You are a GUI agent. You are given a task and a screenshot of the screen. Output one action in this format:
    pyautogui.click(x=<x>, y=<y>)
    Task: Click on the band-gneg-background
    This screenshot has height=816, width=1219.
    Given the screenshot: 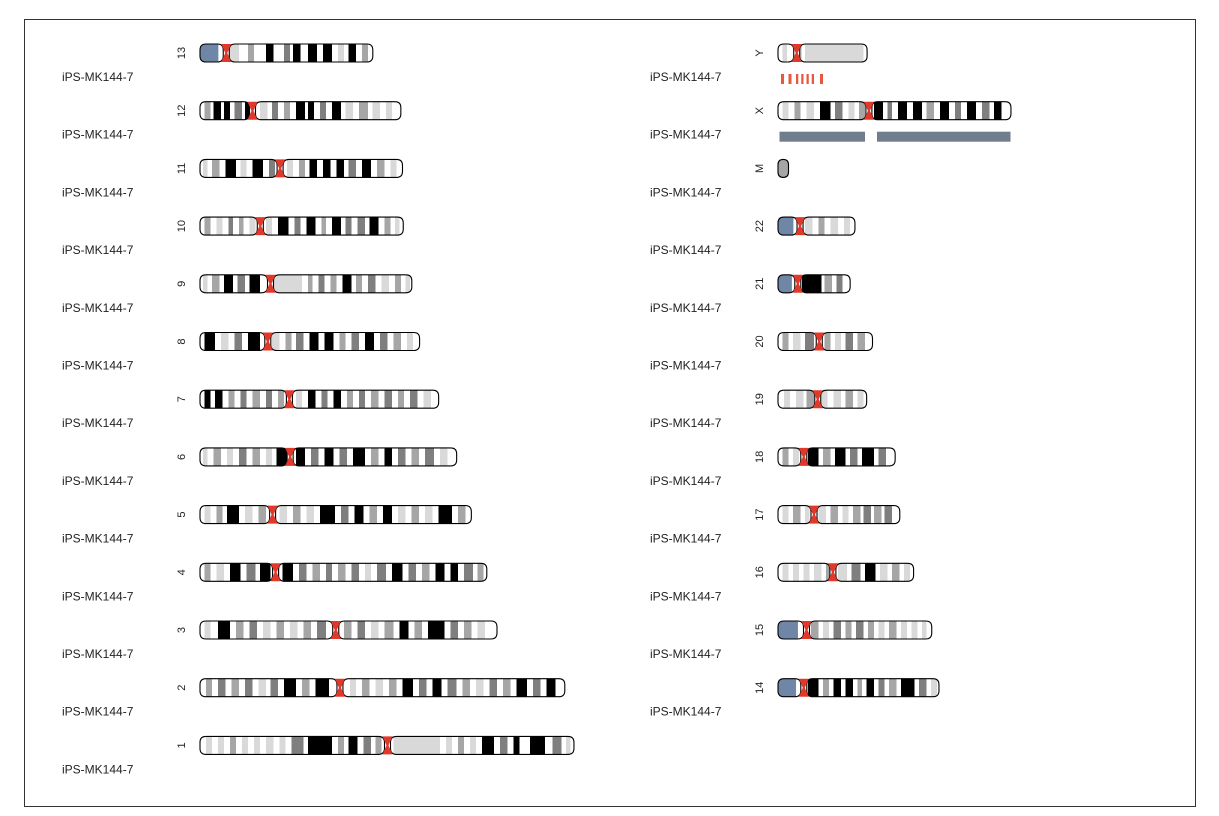 What is the action you would take?
    pyautogui.click(x=855, y=630)
    